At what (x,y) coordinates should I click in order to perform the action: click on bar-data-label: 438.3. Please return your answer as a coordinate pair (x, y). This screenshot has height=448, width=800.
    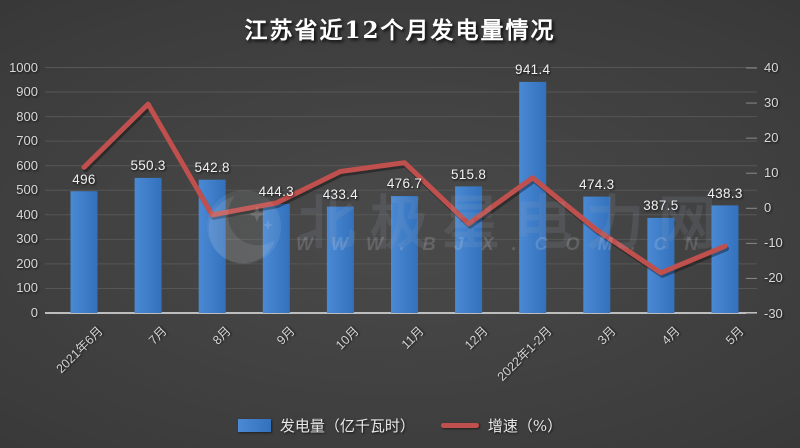
    Looking at the image, I should click on (725, 193).